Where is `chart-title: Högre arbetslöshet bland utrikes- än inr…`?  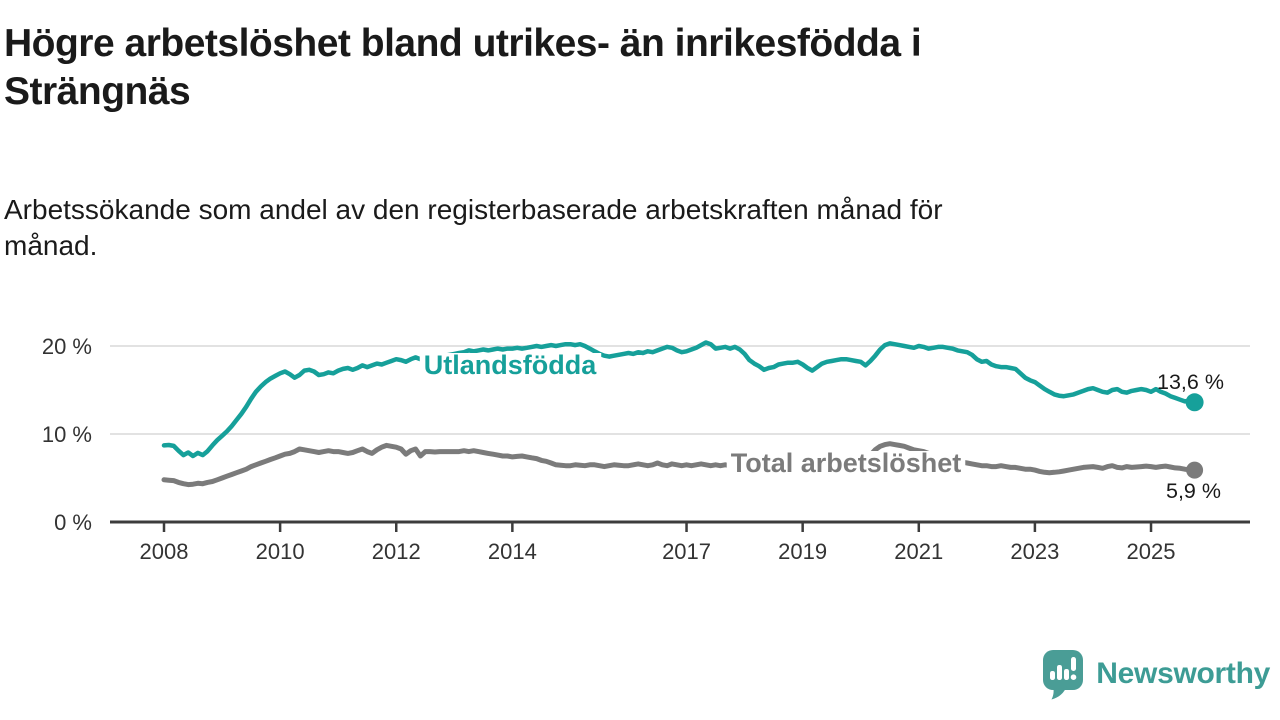
chart-title: Högre arbetslöshet bland utrikes- än inr… is located at coordinates (640, 67).